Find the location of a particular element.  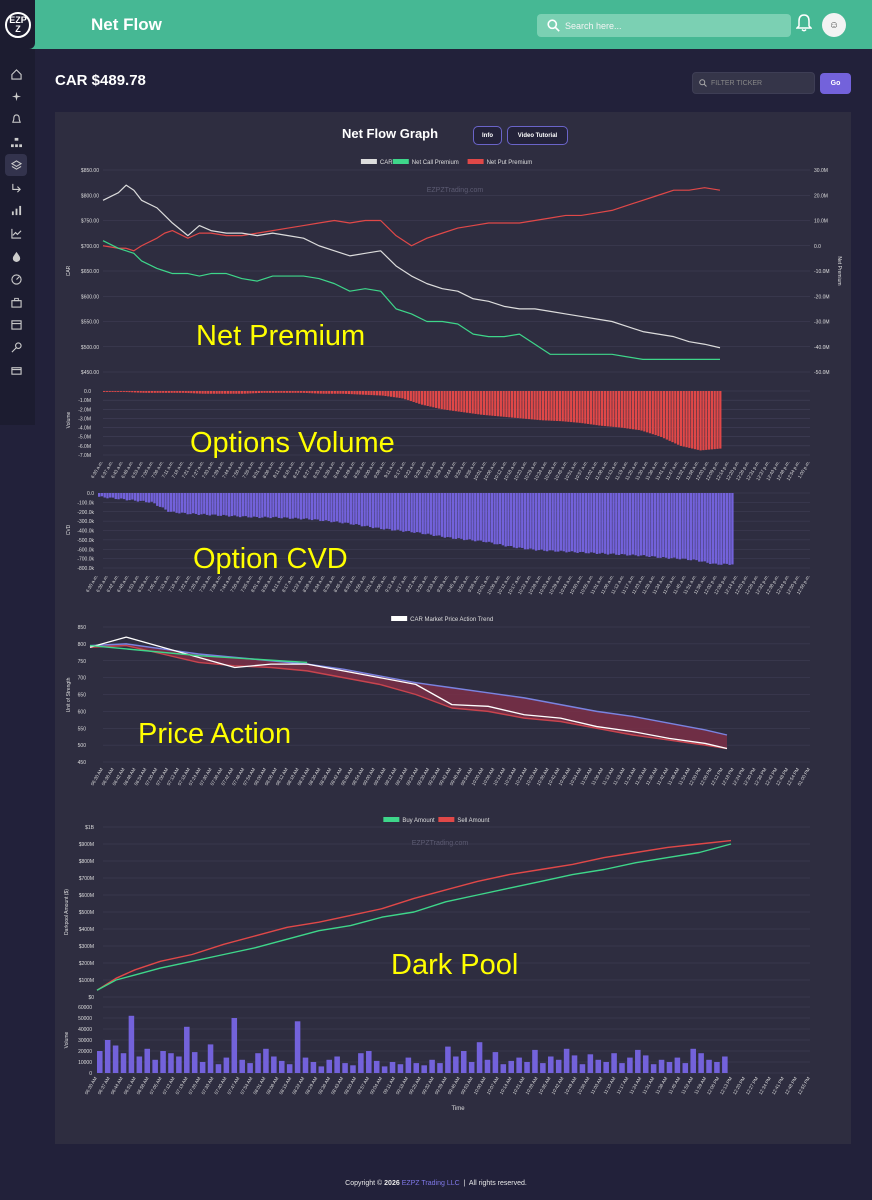

video-tutorial-button: Video Tutorial is located at coordinates (537, 135).